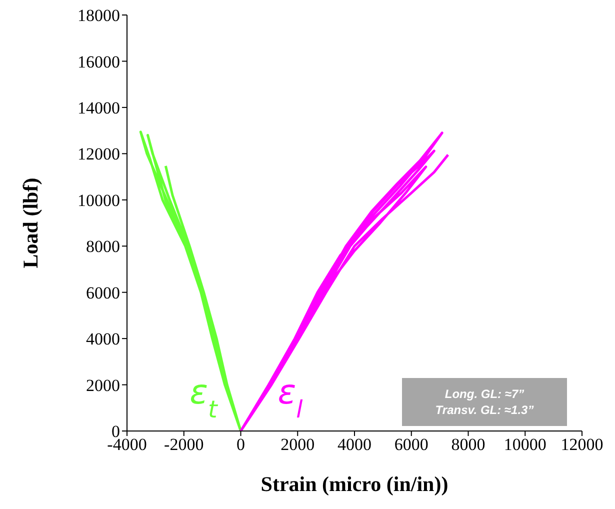 Image resolution: width=615 pixels, height=509 pixels. Describe the element at coordinates (240, 444) in the screenshot. I see `x-tick-label: 0` at that location.